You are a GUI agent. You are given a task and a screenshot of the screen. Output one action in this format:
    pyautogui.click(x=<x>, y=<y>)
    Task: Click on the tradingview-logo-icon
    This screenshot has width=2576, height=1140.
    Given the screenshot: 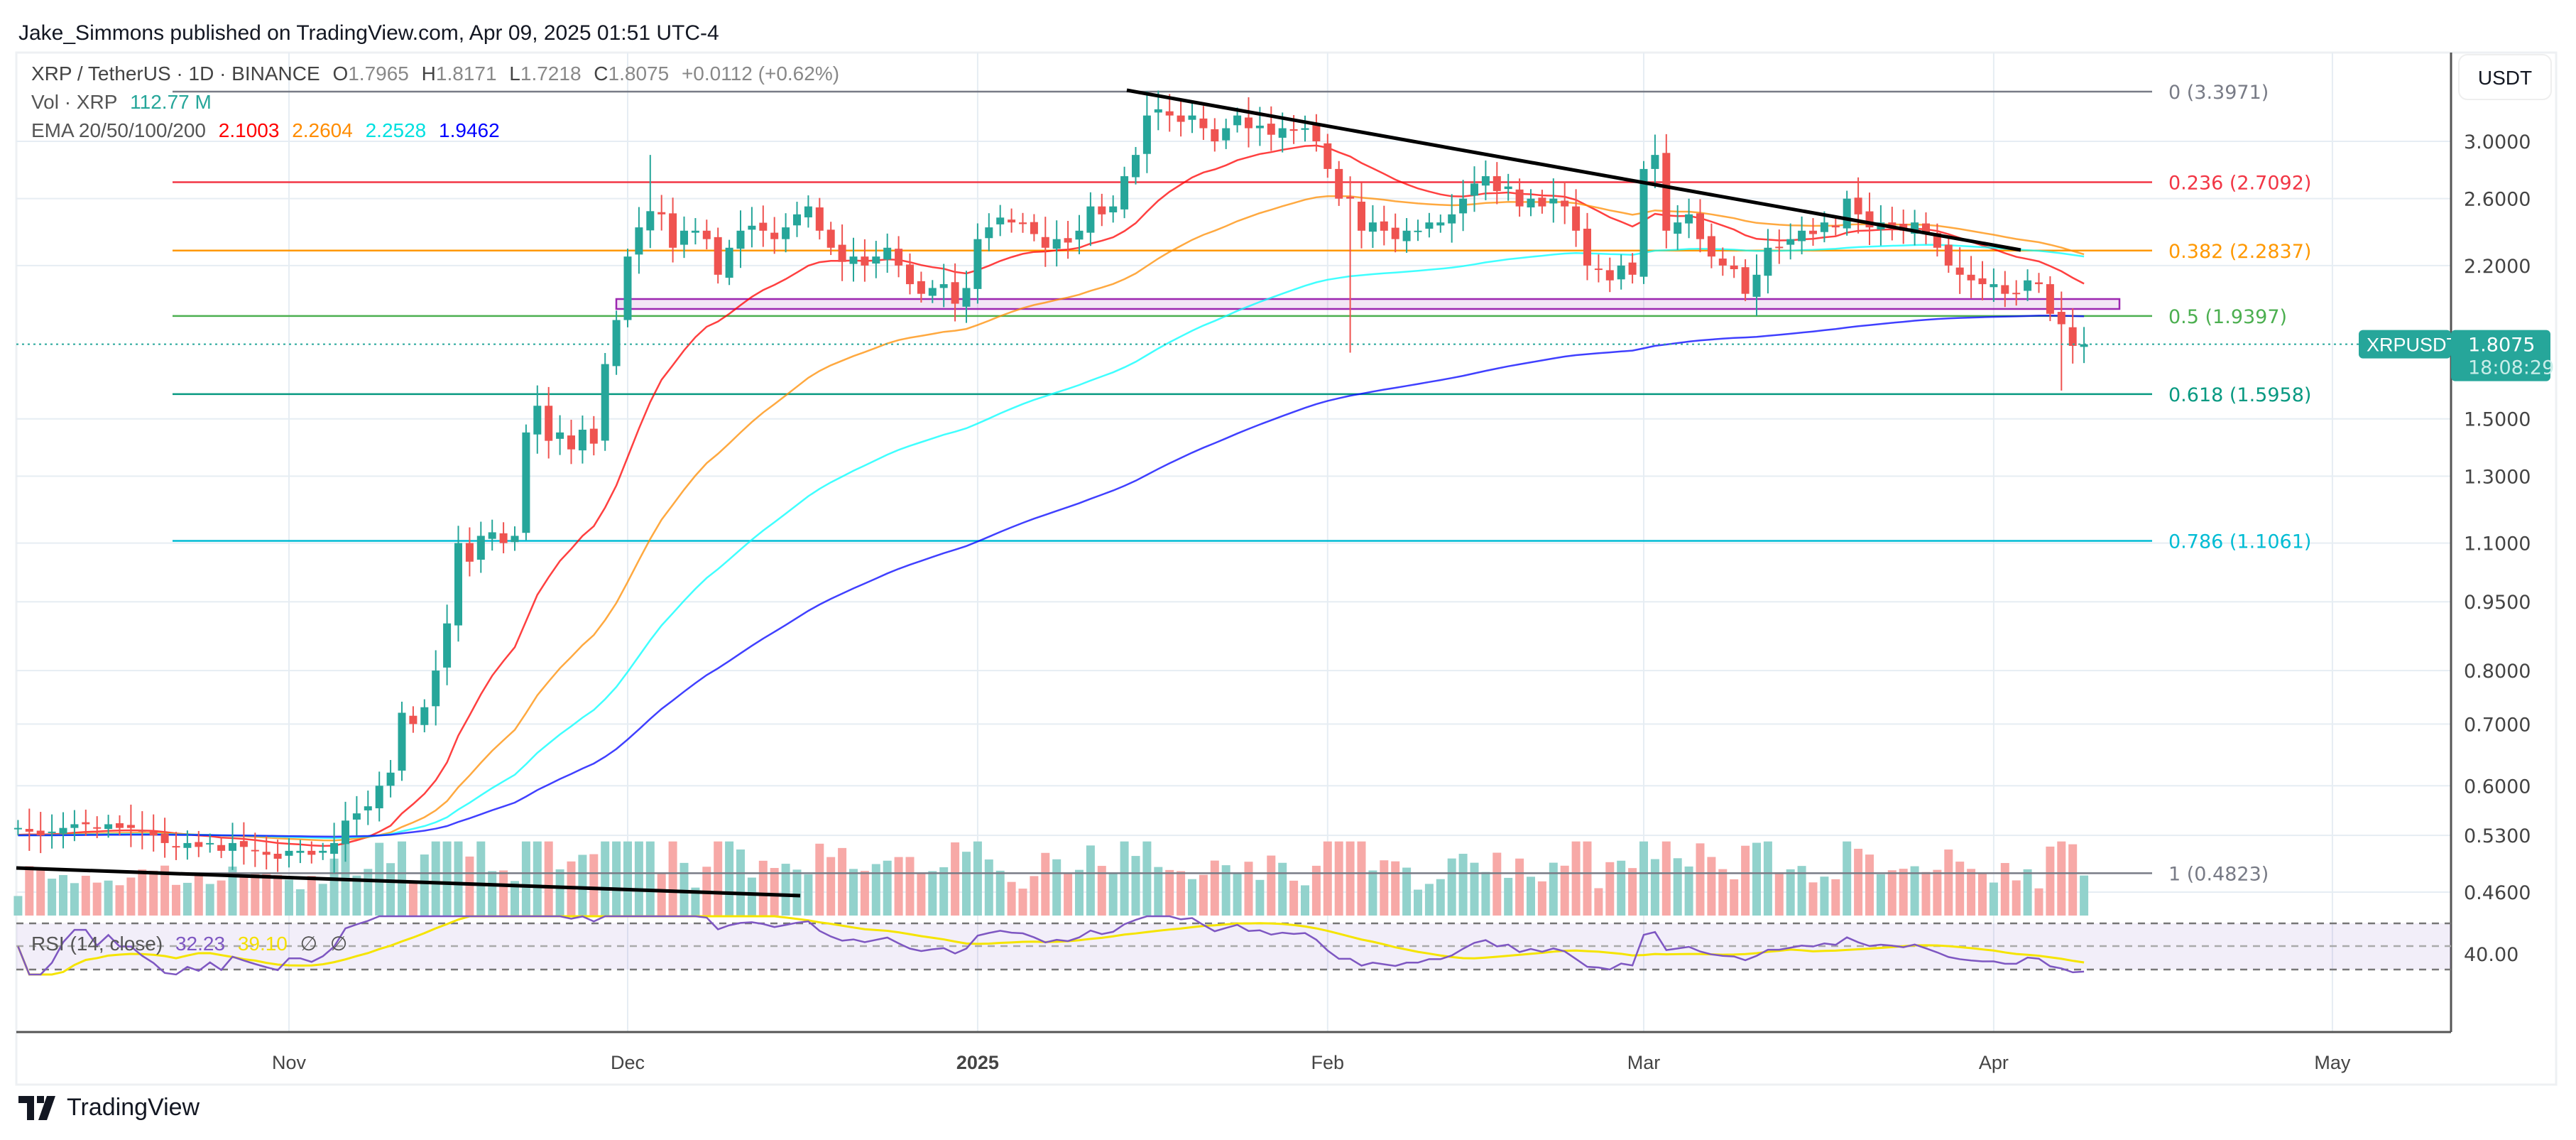 What is the action you would take?
    pyautogui.click(x=36, y=1107)
    